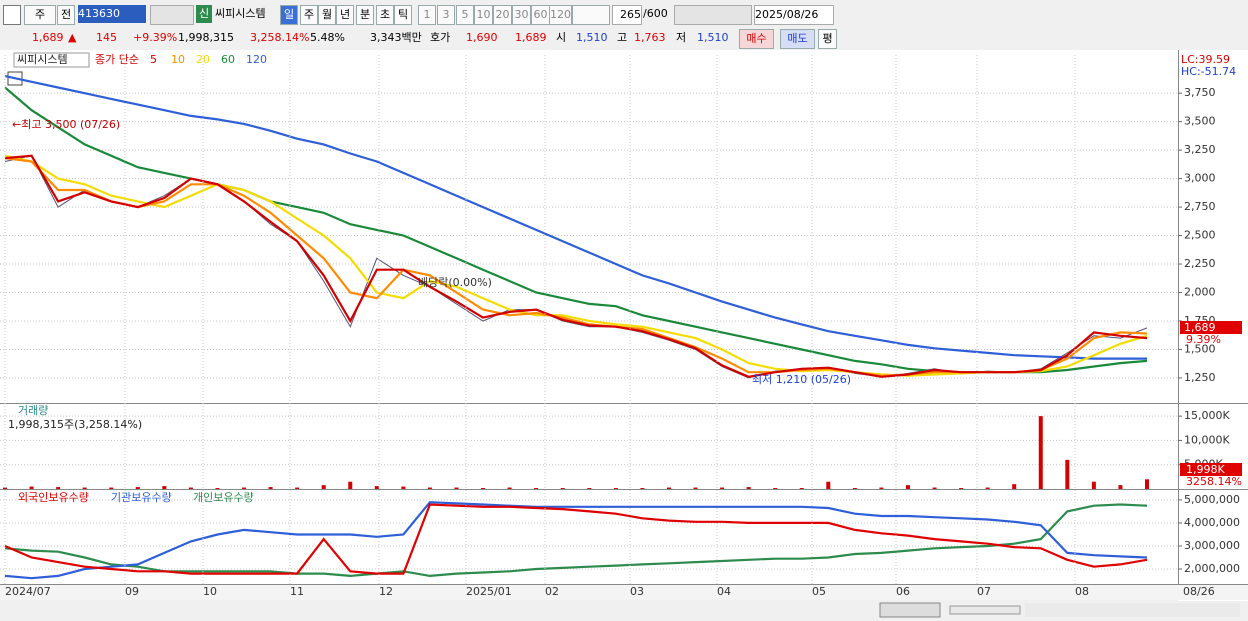 The width and height of the screenshot is (1248, 621). Describe the element at coordinates (446, 15) in the screenshot. I see `interval: 3` at that location.